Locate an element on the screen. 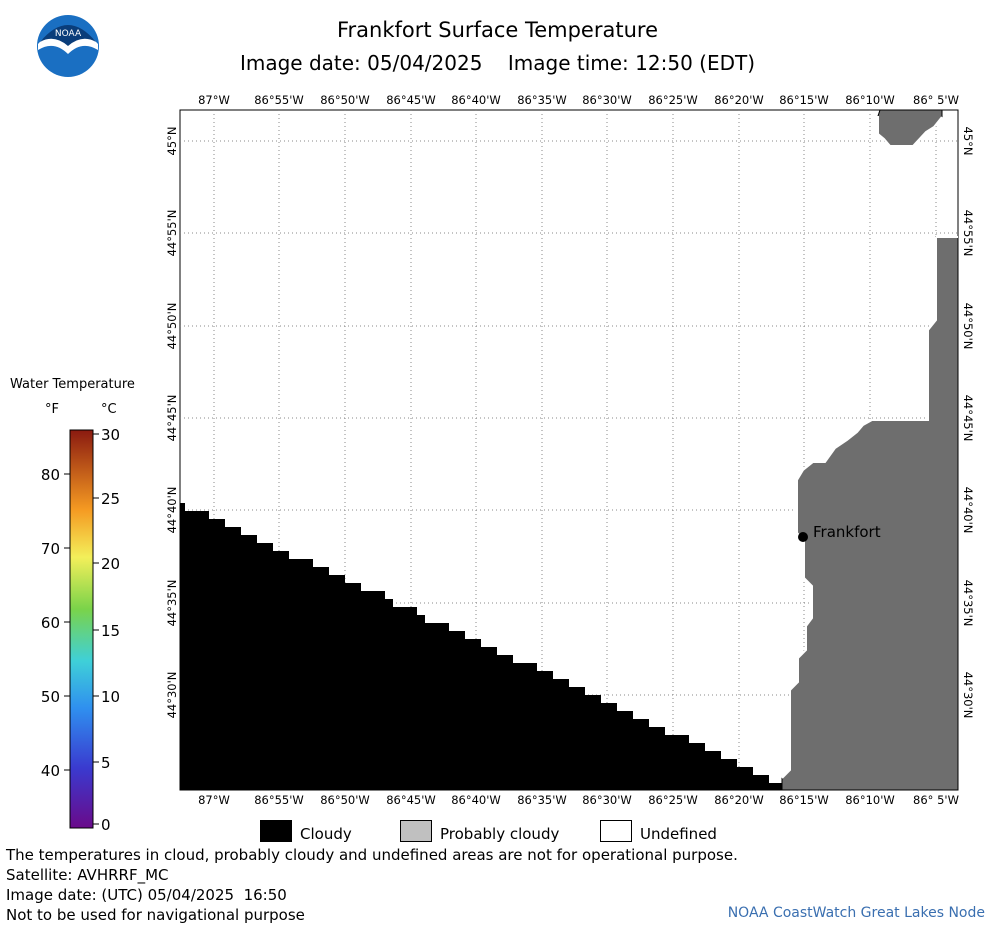  c-tick: 5 is located at coordinates (106, 763).